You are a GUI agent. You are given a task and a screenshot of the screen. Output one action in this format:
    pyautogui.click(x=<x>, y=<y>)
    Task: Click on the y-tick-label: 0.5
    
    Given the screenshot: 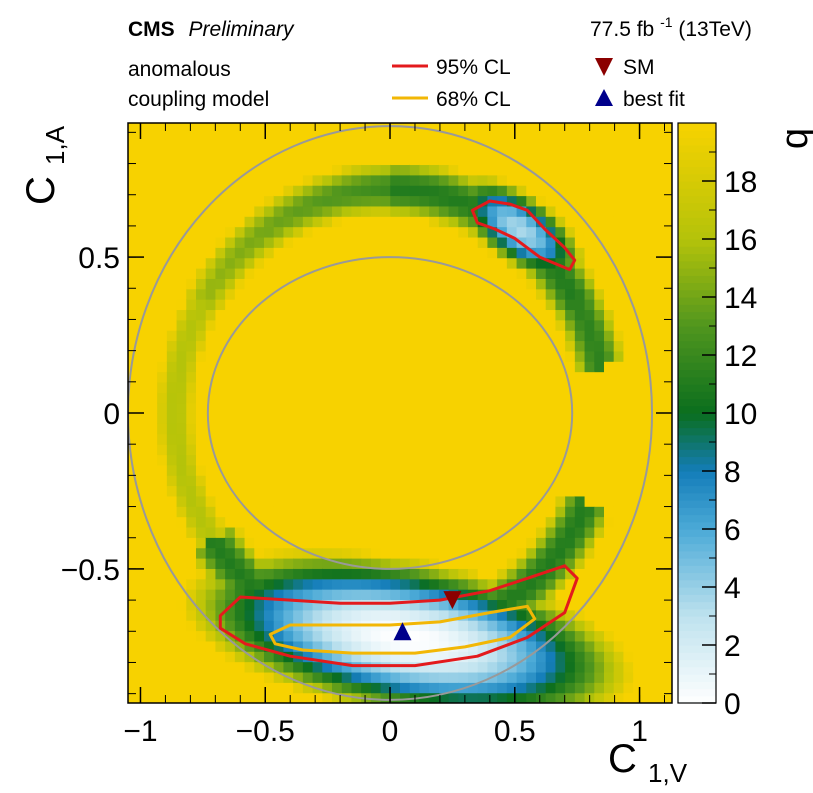 What is the action you would take?
    pyautogui.click(x=99, y=258)
    